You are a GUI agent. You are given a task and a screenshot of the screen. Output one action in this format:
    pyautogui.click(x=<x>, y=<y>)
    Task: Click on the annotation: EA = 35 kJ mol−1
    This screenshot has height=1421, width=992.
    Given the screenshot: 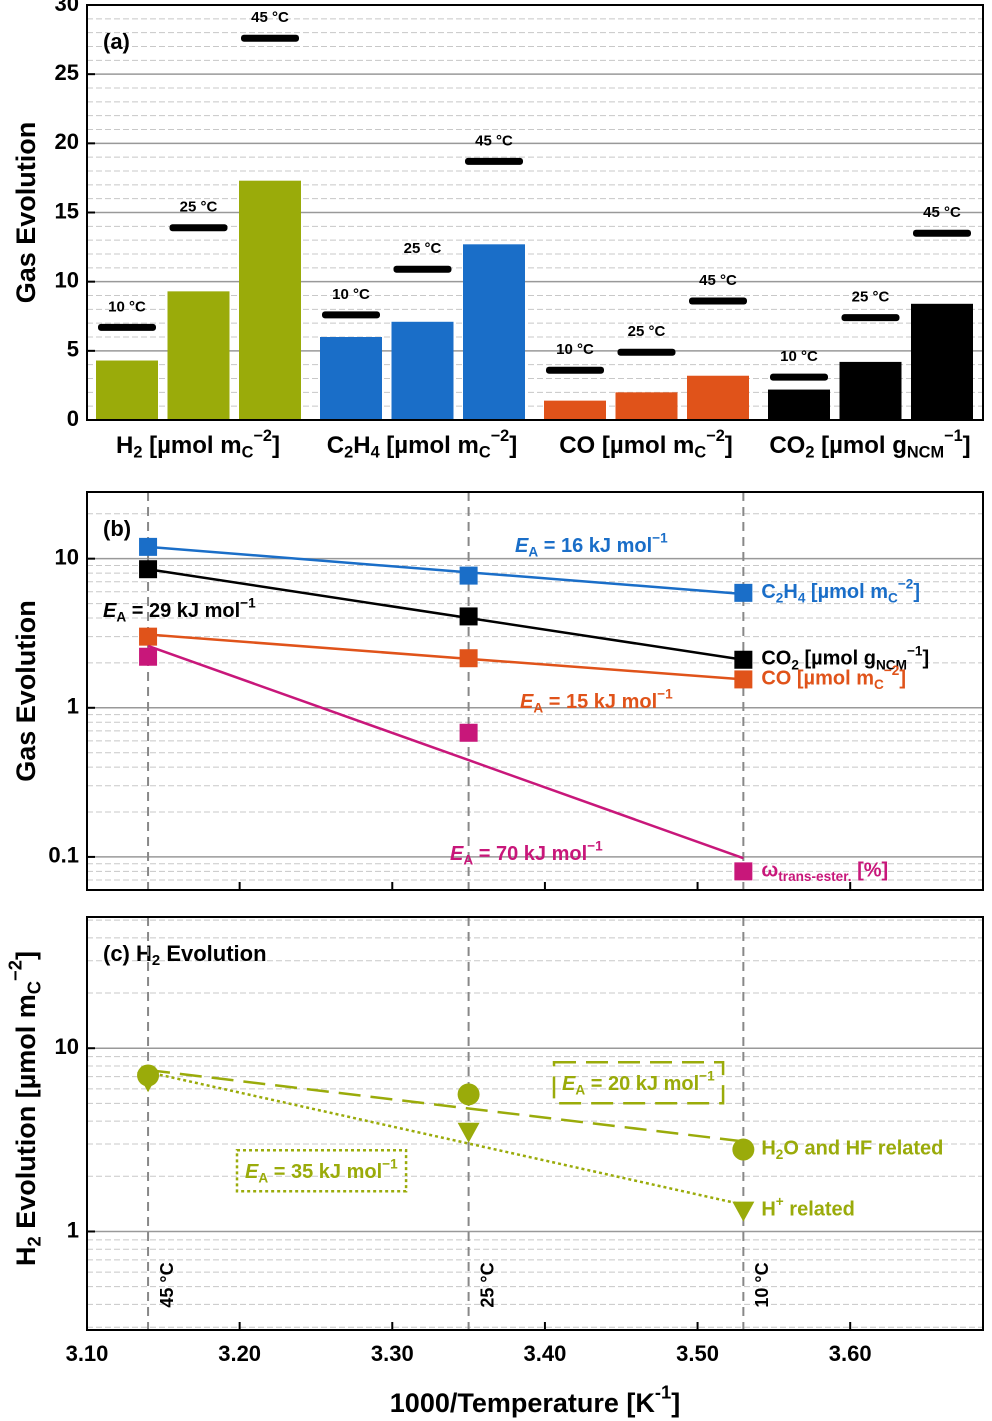 What is the action you would take?
    pyautogui.click(x=321, y=1170)
    